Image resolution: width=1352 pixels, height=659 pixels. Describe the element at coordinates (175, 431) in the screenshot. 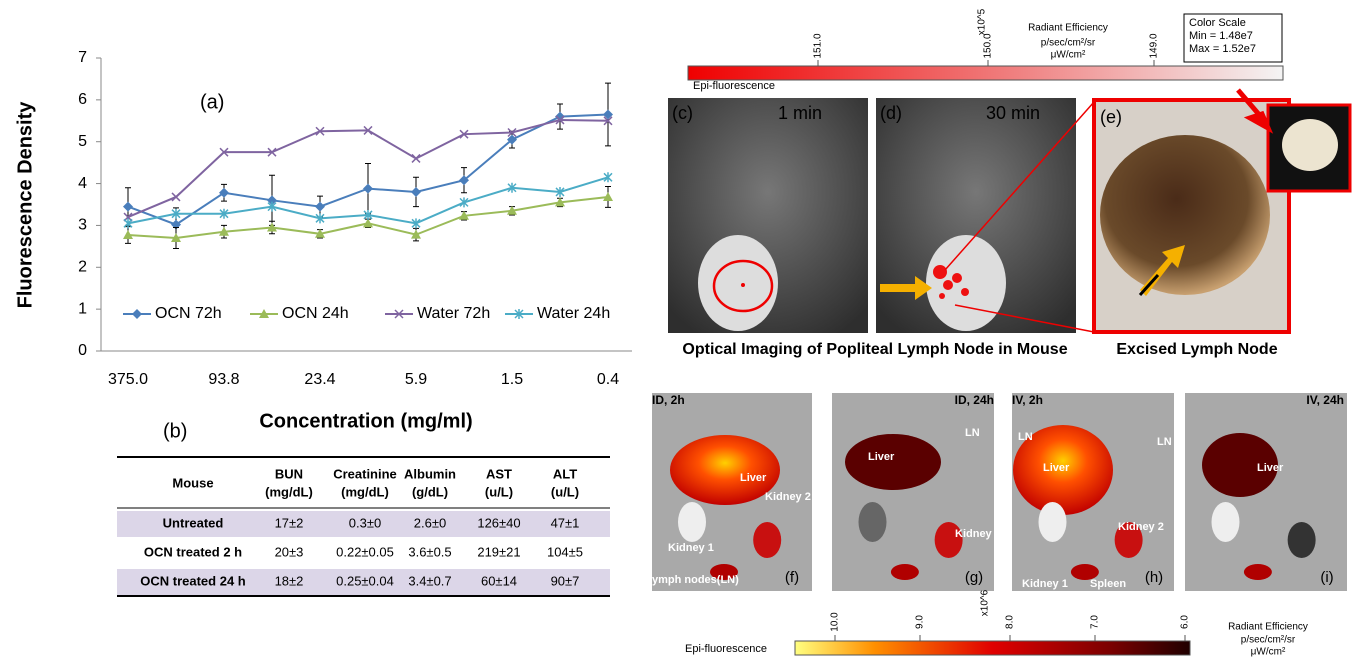

I see `table-label: (b)` at that location.